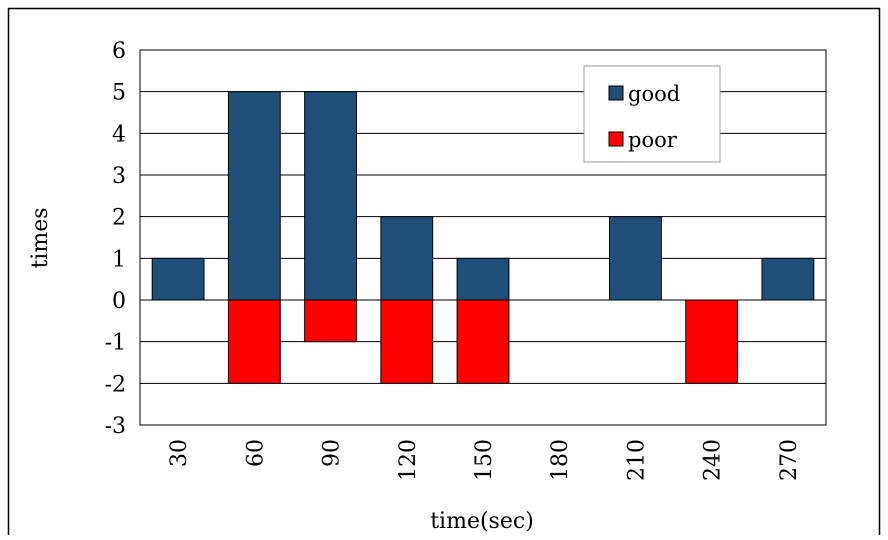  What do you see at coordinates (636, 460) in the screenshot?
I see `x-tick-label: 210` at bounding box center [636, 460].